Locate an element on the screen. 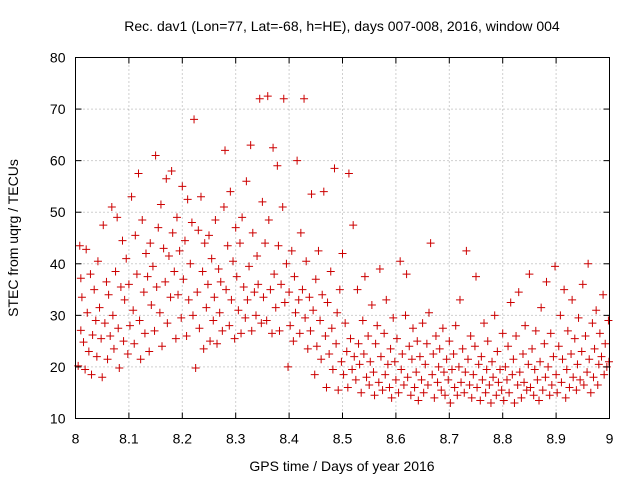  y-tick-label: 60 is located at coordinates (58, 161).